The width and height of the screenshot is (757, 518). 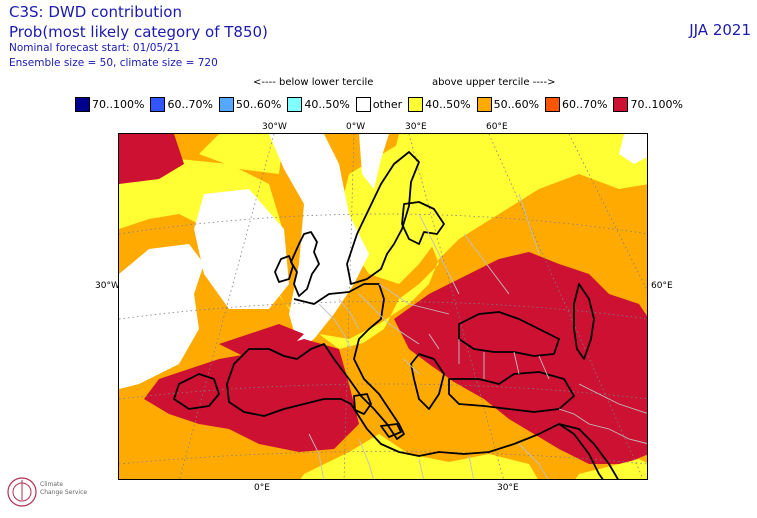 I want to click on above-tercile-caption: above upper tercile ---->, so click(x=494, y=82).